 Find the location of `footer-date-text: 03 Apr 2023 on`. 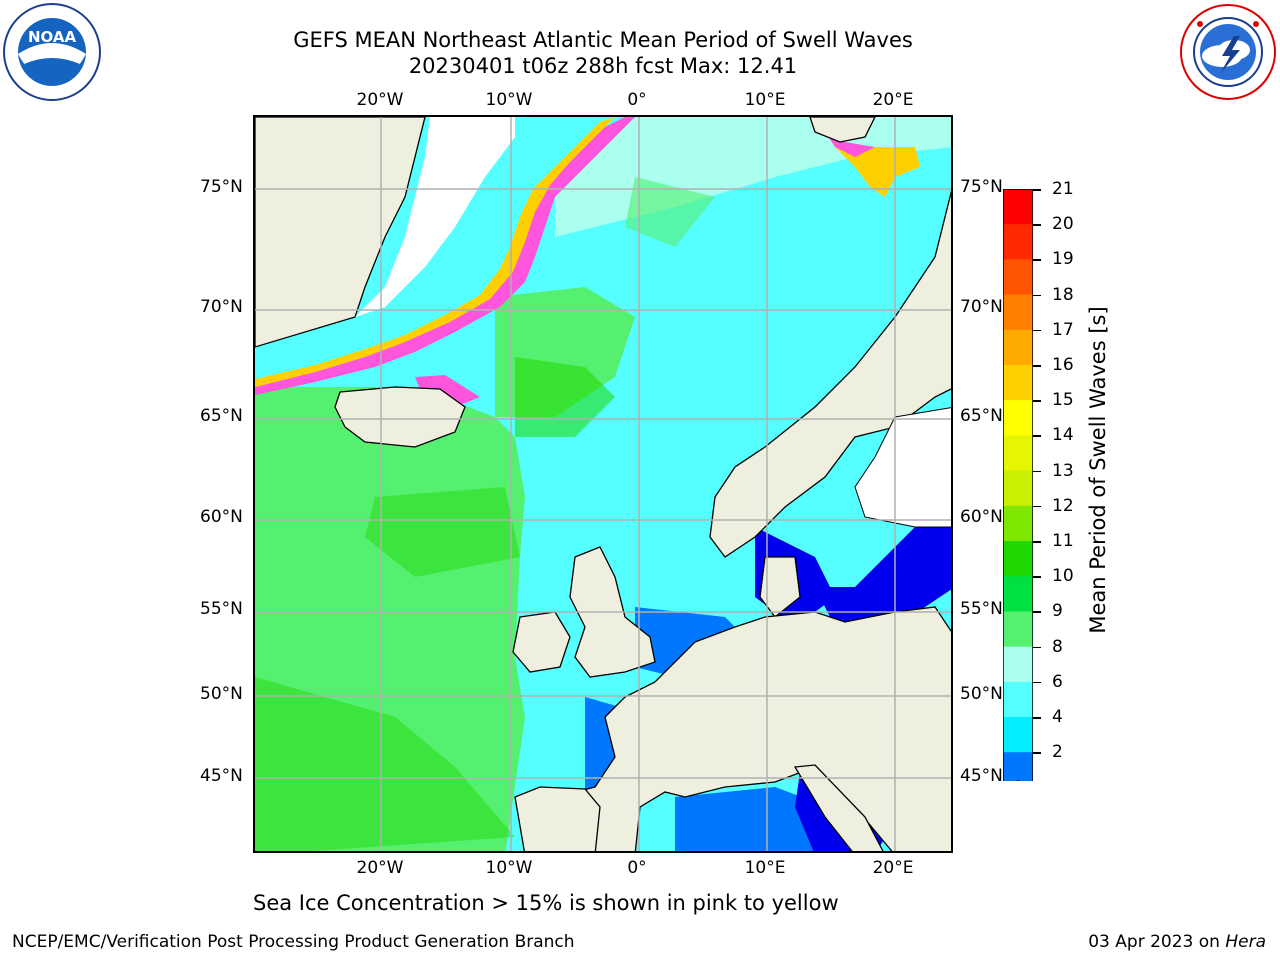

footer-date-text: 03 Apr 2023 on is located at coordinates (1154, 942).